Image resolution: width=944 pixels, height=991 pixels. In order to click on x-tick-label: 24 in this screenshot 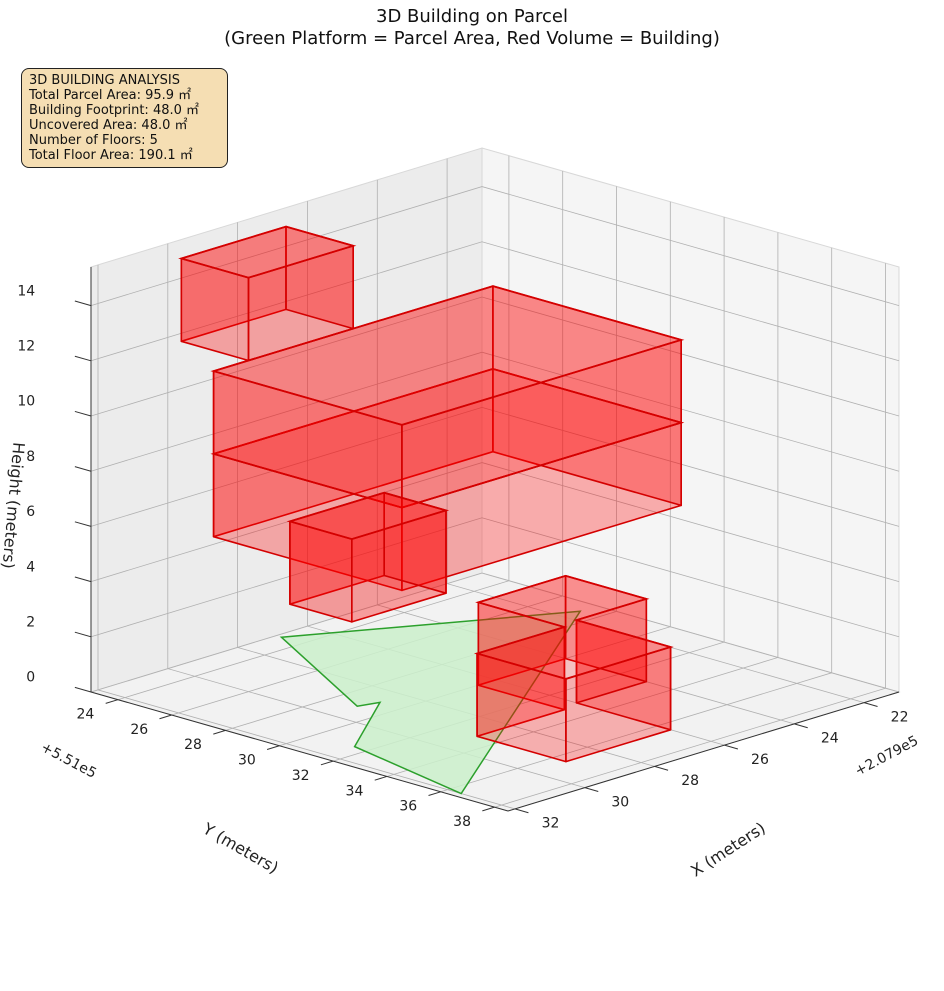, I will do `click(86, 714)`.